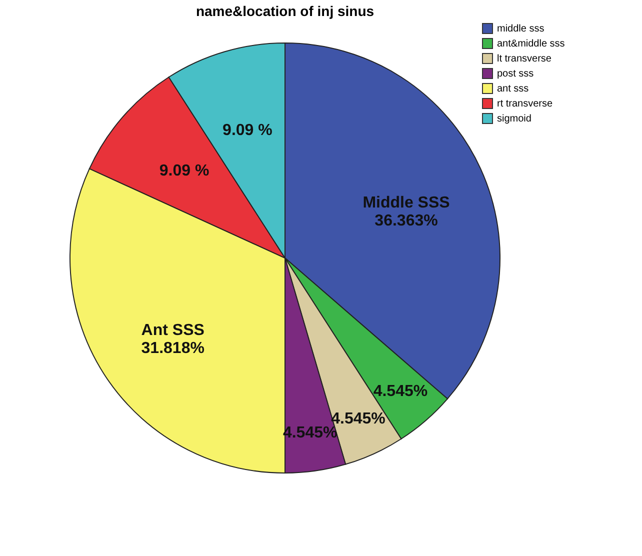 The image size is (642, 556). I want to click on data-label: Middle SSS 36.363%, so click(406, 212).